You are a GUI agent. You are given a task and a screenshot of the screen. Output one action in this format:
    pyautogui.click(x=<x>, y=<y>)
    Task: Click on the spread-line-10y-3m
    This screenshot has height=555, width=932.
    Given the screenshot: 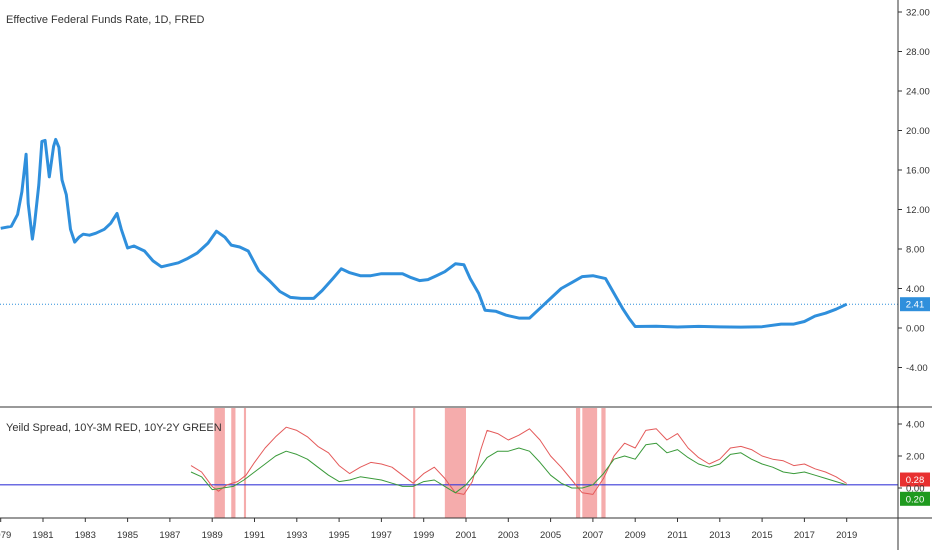 What is the action you would take?
    pyautogui.click(x=518, y=460)
    